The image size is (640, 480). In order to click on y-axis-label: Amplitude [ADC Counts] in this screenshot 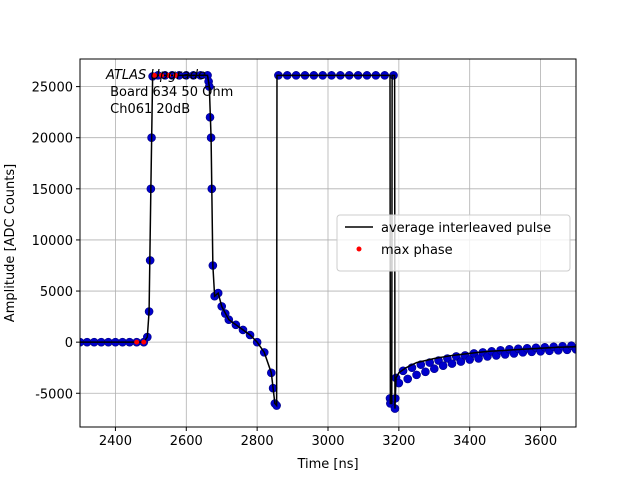, I will do `click(10, 243)`.